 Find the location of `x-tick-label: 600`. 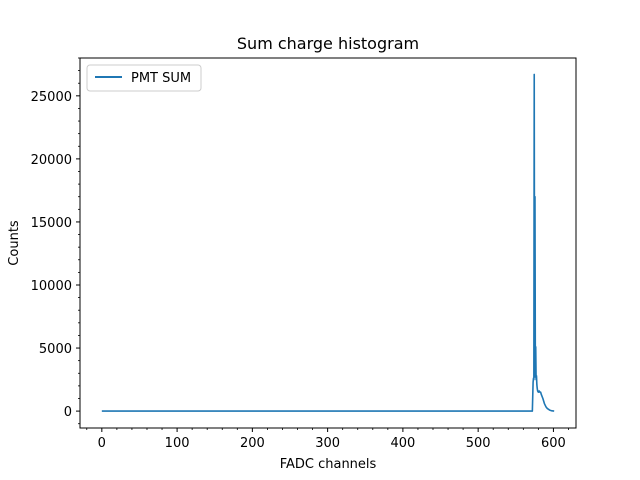

x-tick-label: 600 is located at coordinates (553, 443).